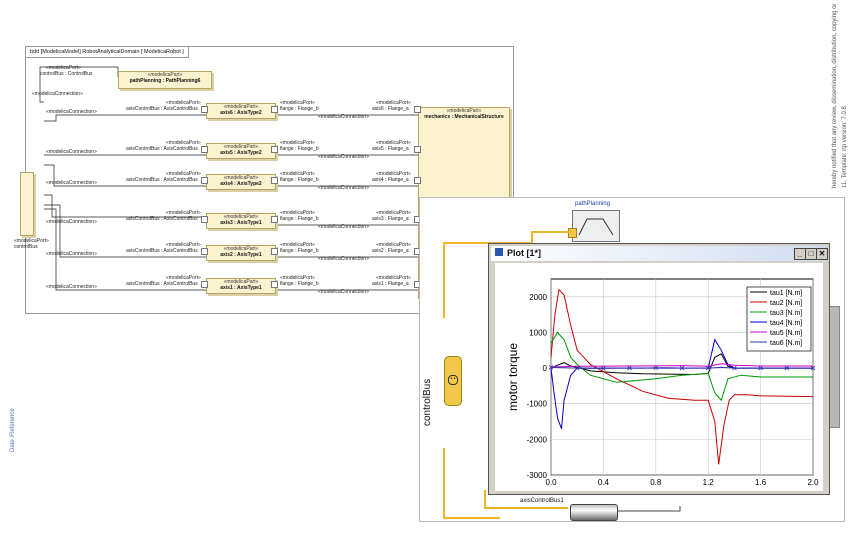 This screenshot has width=854, height=544. I want to click on y-tick-label: -2000, so click(537, 439).